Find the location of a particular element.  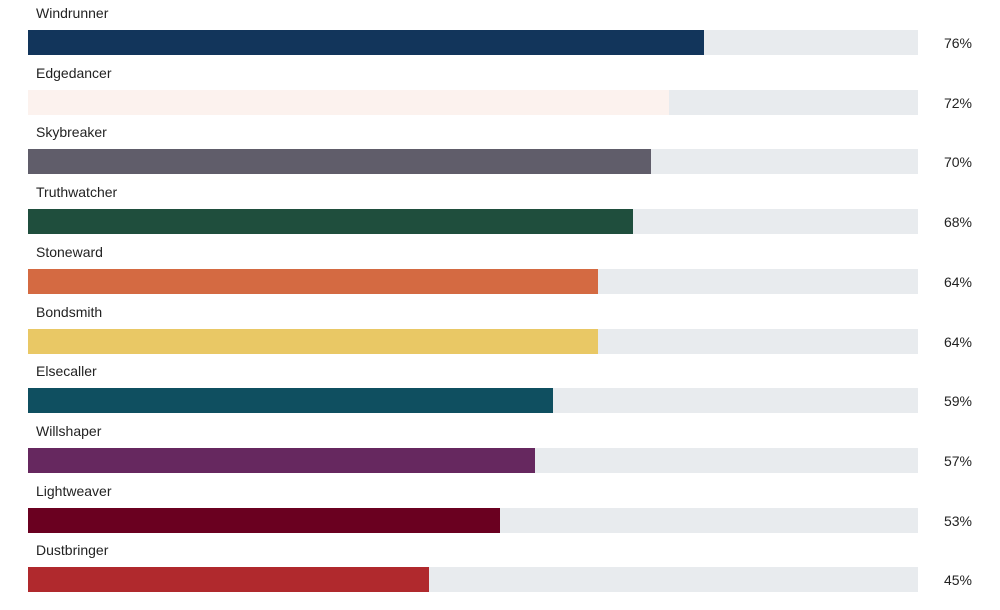

category-label: Stoneward is located at coordinates (69, 251).